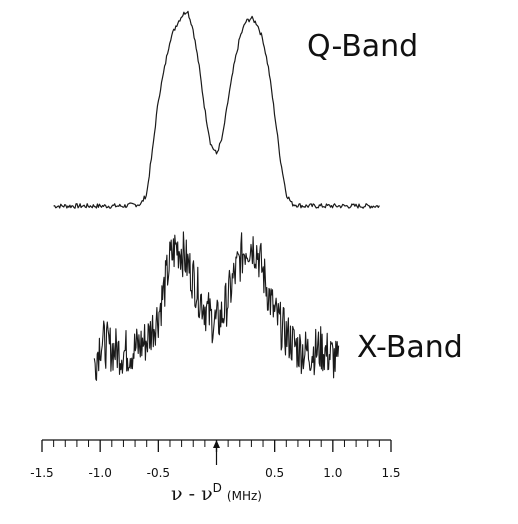 The width and height of the screenshot is (518, 524). What do you see at coordinates (215, 459) in the screenshot?
I see `x-axis: -1.5 -1.0 -0.5 0.5 1.0 1.5` at bounding box center [215, 459].